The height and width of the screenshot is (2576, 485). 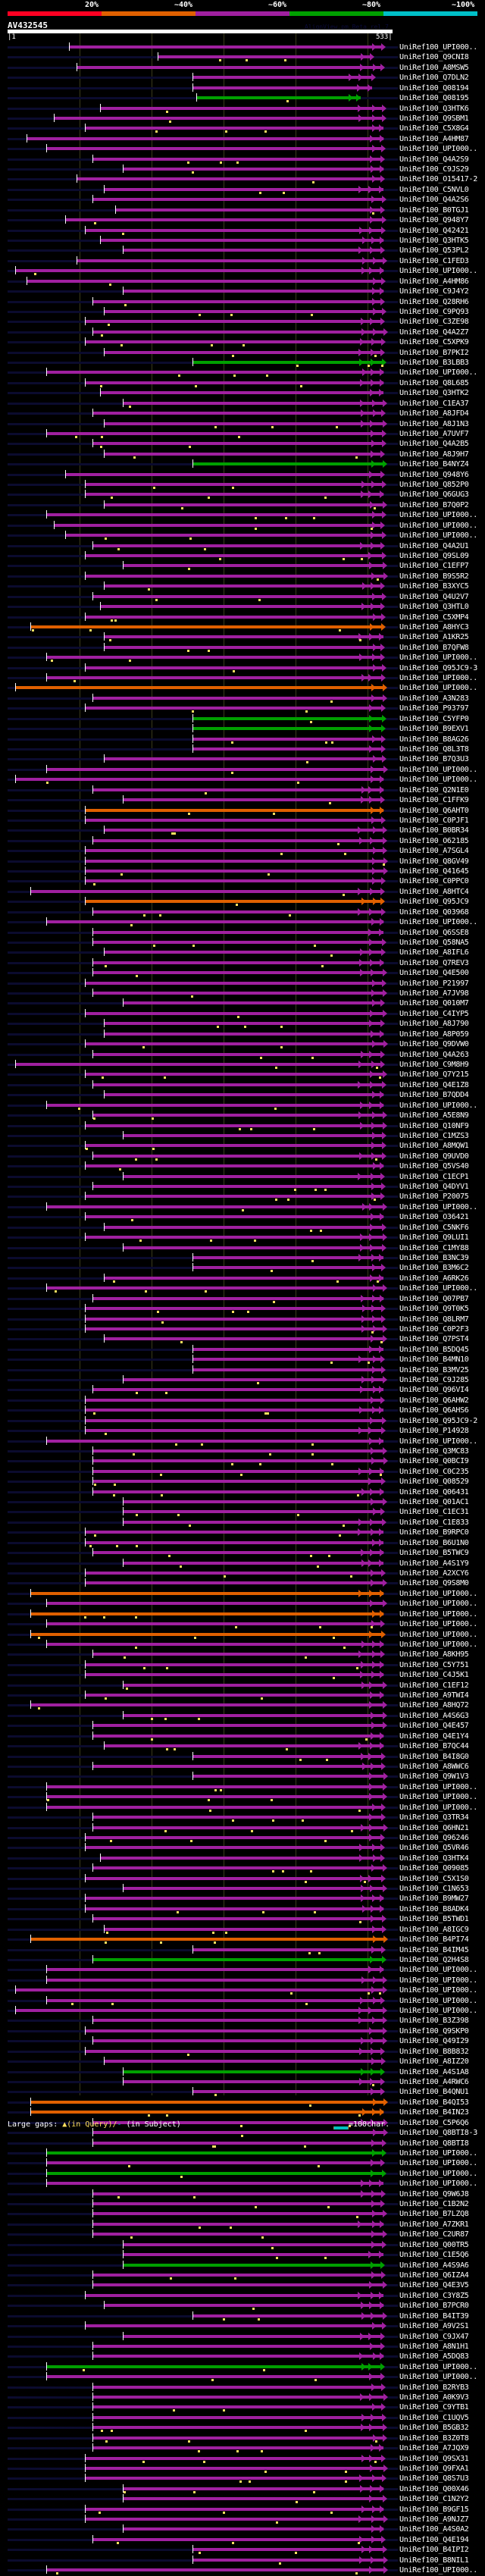 What do you see at coordinates (434, 1930) in the screenshot?
I see `hit-label: UniRef100_A8IGC9` at bounding box center [434, 1930].